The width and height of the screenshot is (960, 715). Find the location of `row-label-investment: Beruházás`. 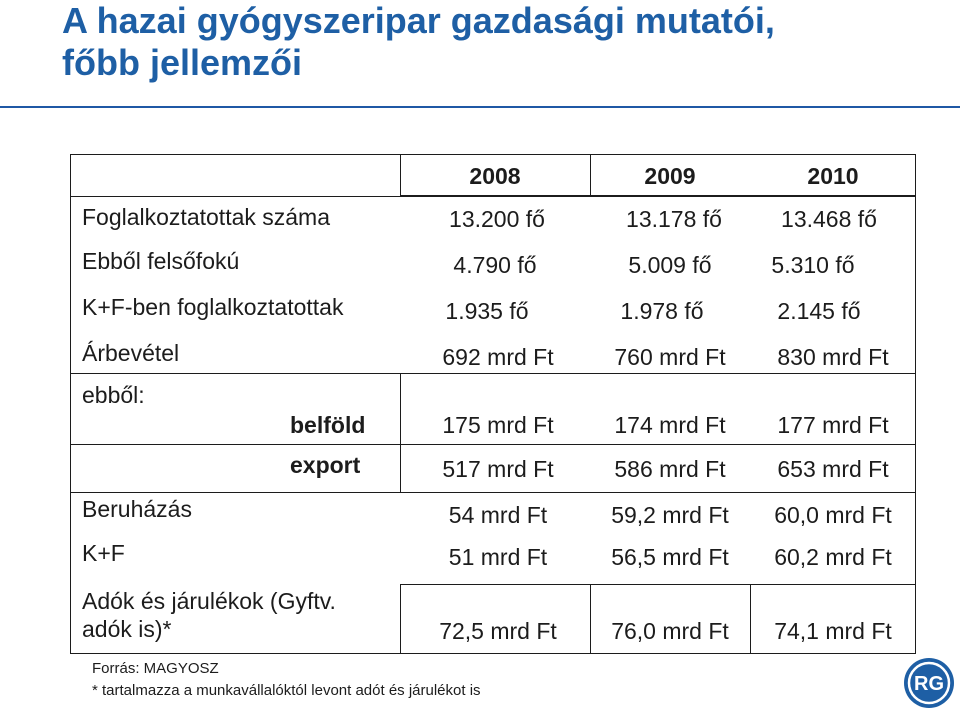

row-label-investment: Beruházás is located at coordinates (137, 509).